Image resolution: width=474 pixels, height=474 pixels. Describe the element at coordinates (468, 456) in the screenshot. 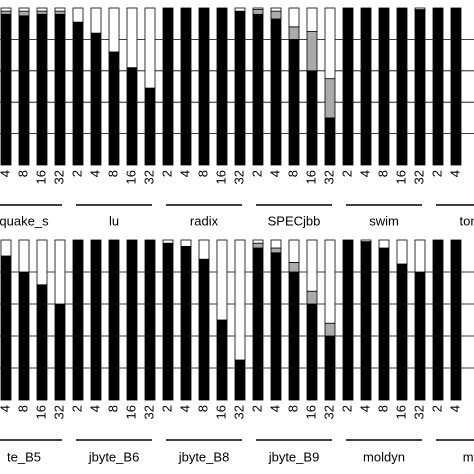

I see `group-label: mtrt` at that location.